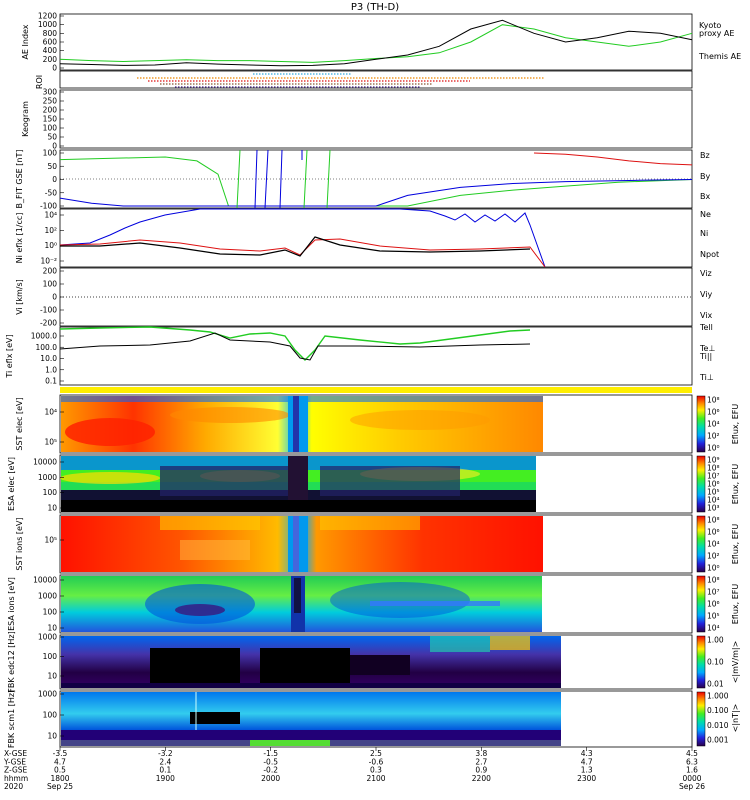  Describe the element at coordinates (706, 315) in the screenshot. I see `vi-legend-vix: Vix` at that location.